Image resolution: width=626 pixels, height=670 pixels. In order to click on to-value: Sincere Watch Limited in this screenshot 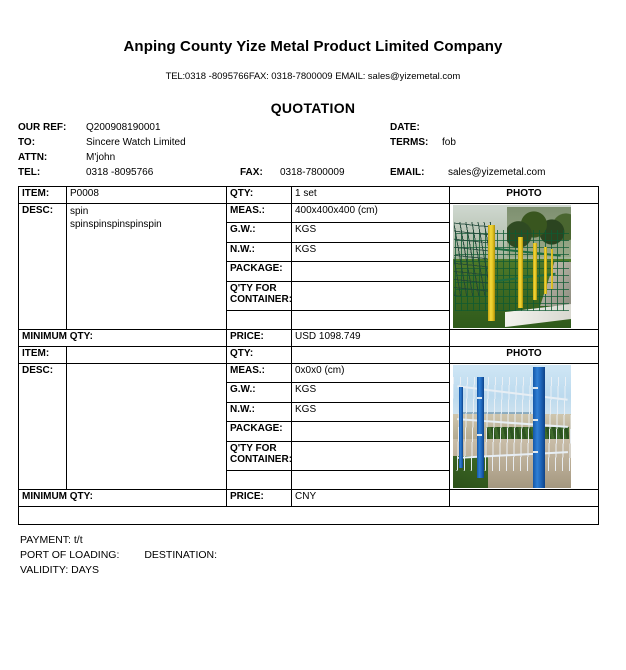, I will do `click(136, 142)`.